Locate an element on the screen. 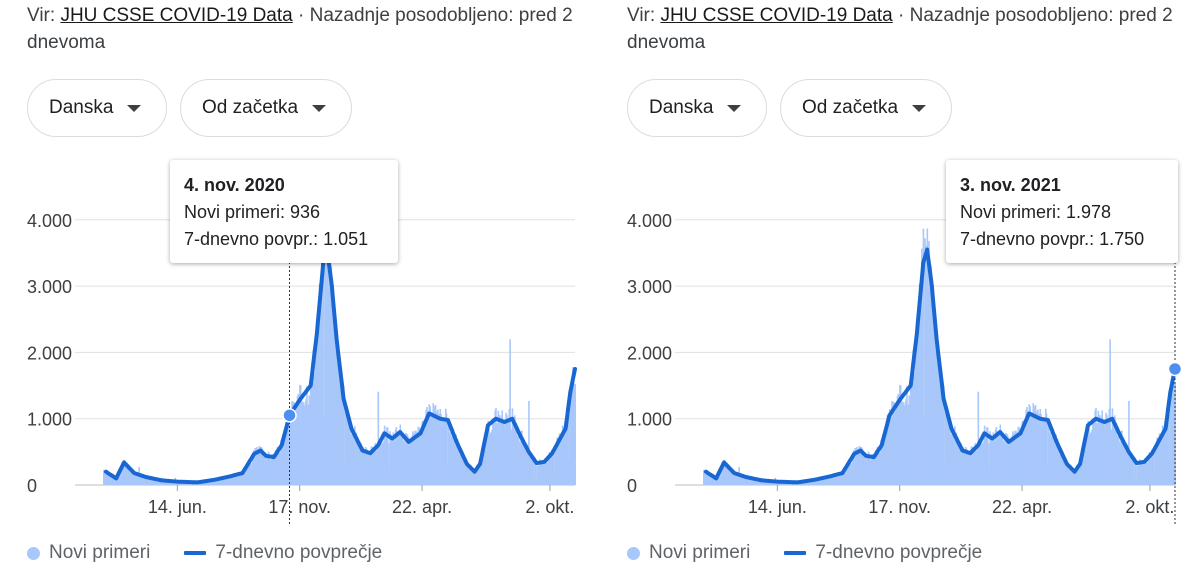 This screenshot has width=1200, height=581. tooltip-new-cases: Novi primeri: 1.978 is located at coordinates (1036, 212).